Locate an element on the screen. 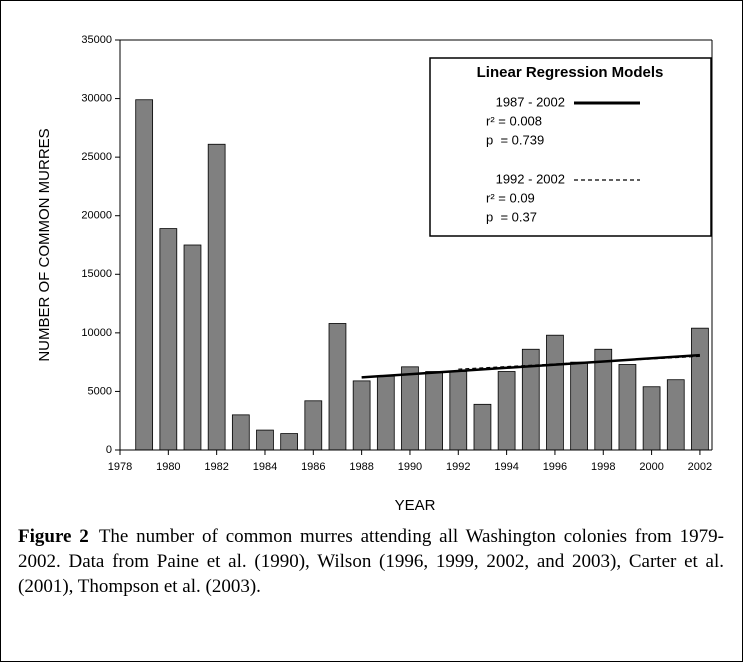  x-tick-label: 1986 is located at coordinates (313, 467).